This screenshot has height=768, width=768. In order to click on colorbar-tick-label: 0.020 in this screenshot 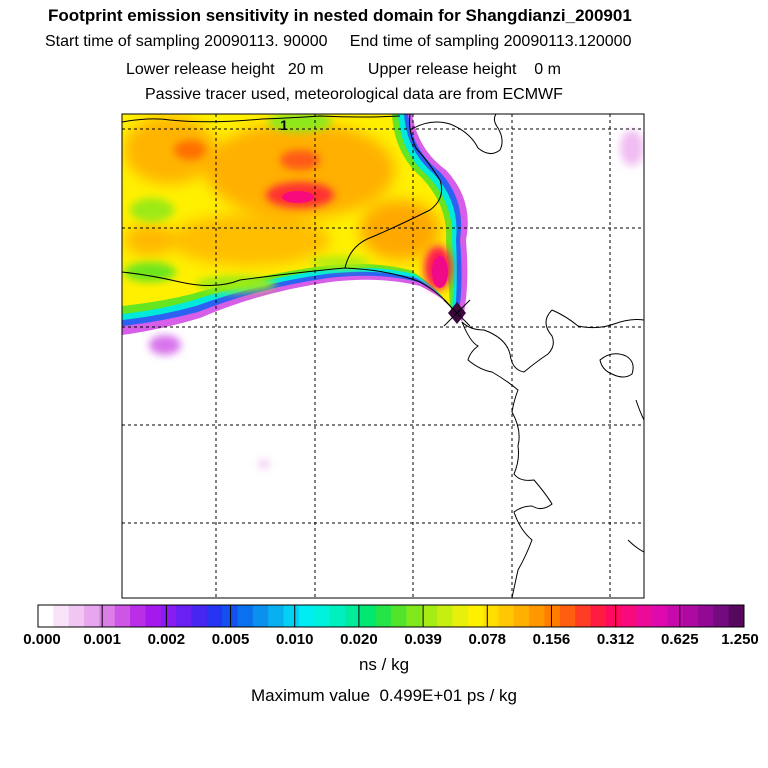, I will do `click(359, 639)`.